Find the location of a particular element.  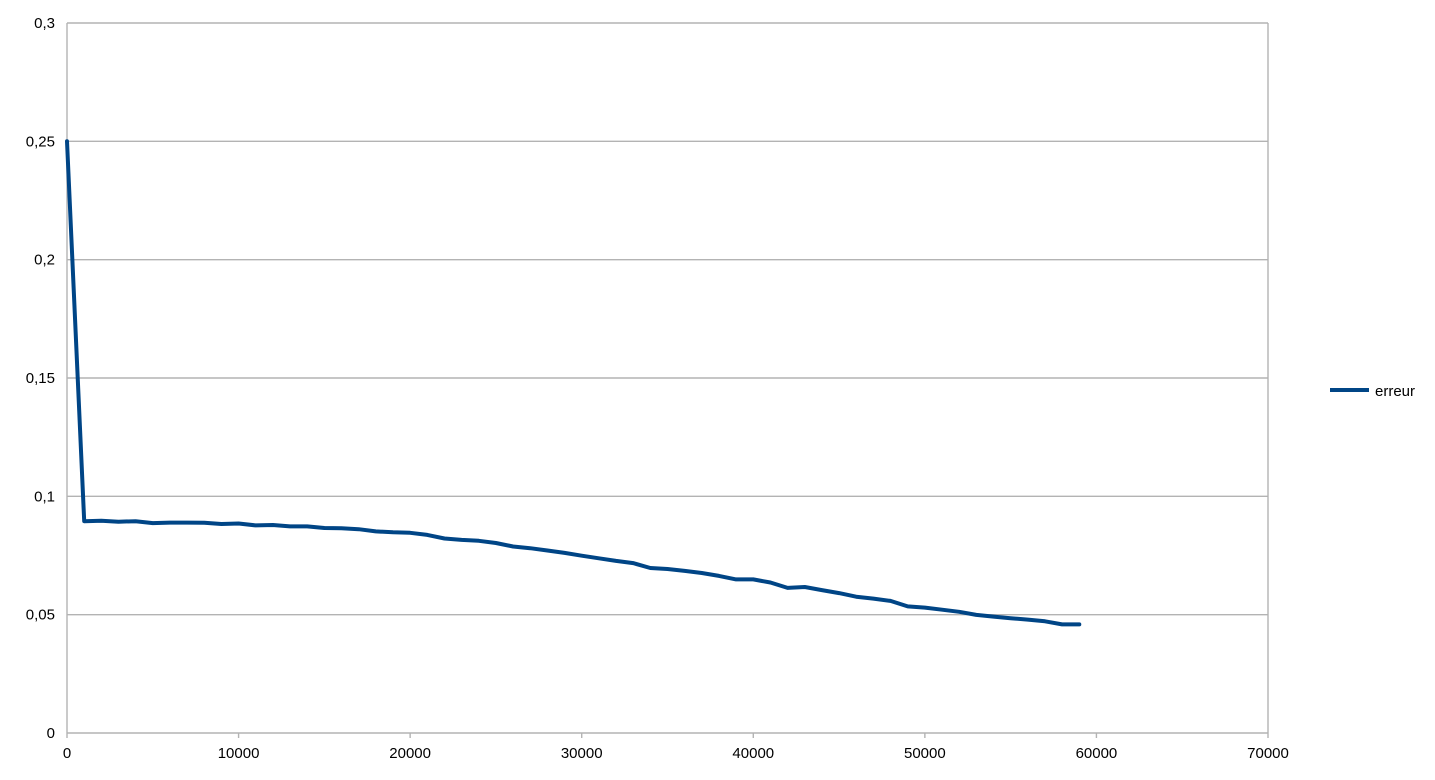

legend-label: erreur is located at coordinates (1395, 391).